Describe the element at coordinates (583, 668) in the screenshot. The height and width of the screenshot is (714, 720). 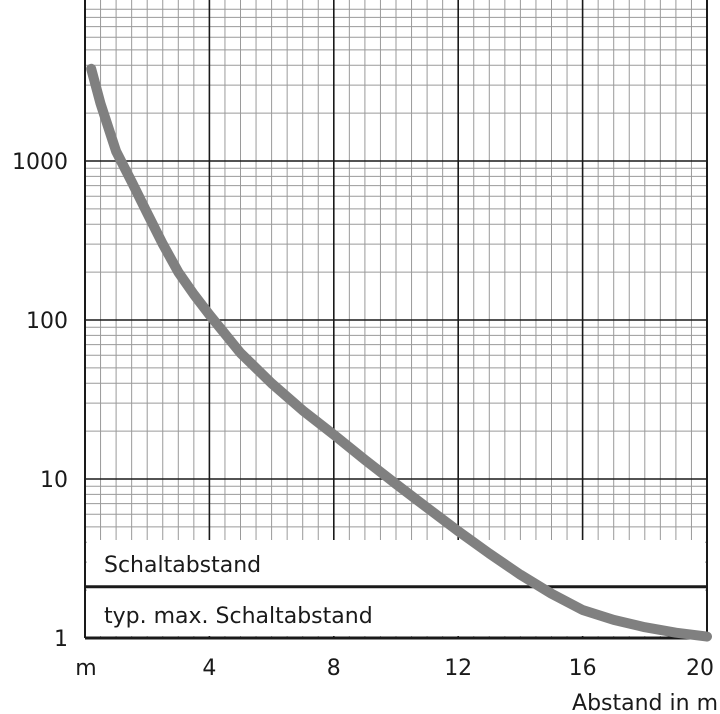
I see `x-tick-label: 16` at that location.